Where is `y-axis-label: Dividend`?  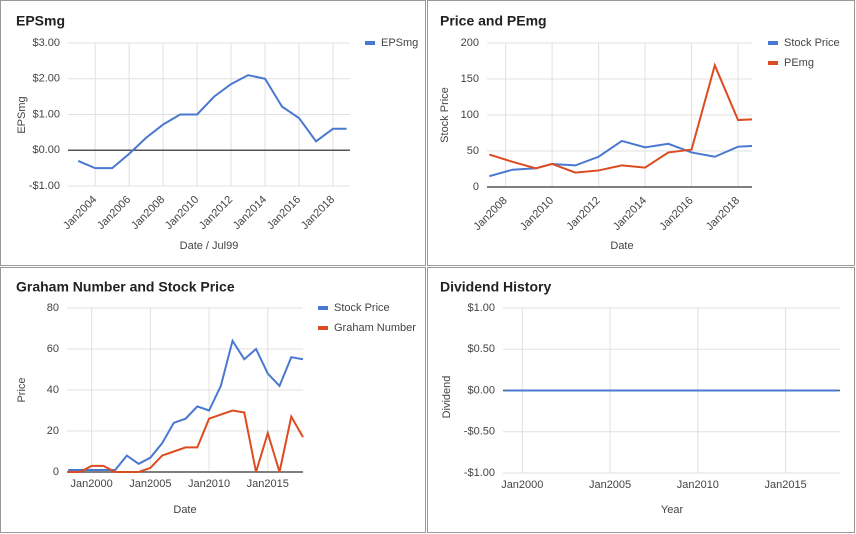 y-axis-label: Dividend is located at coordinates (447, 397).